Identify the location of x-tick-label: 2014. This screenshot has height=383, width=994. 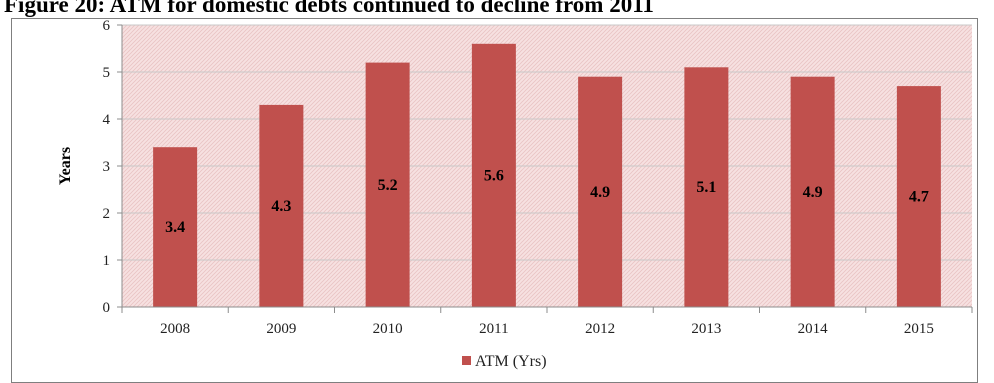
(813, 329).